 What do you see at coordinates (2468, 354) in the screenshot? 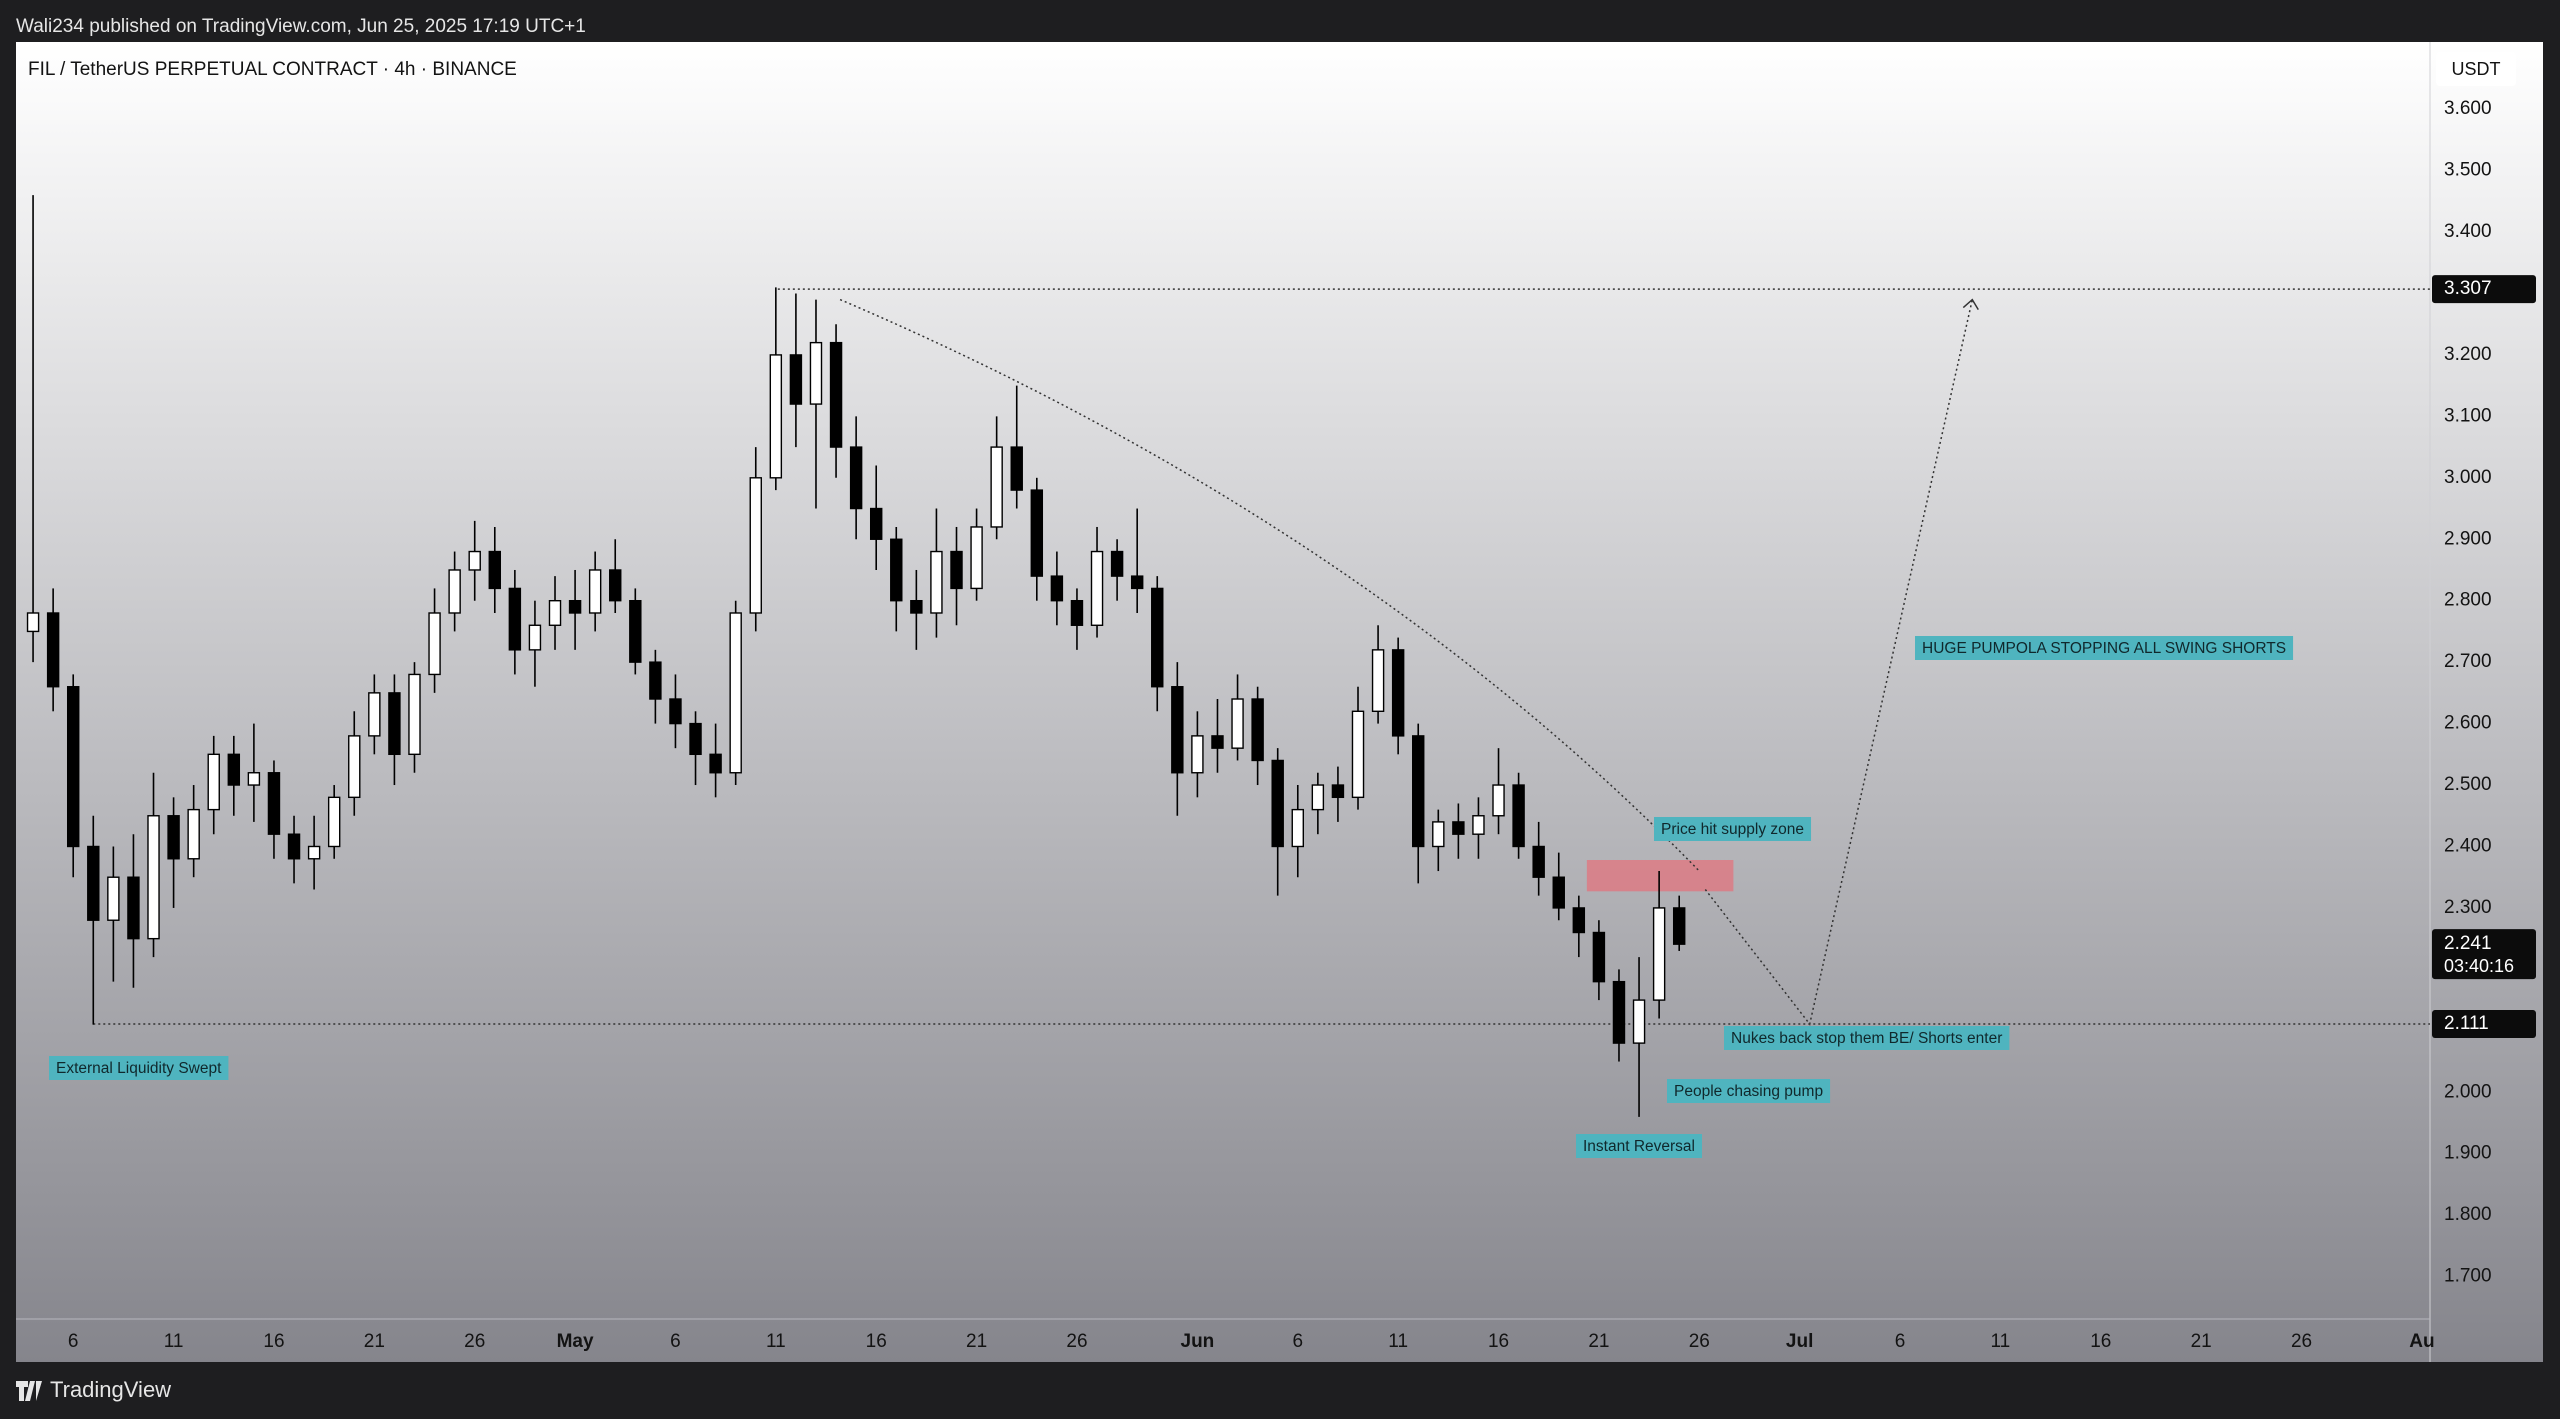
I see `y-tick-label: 3.200` at bounding box center [2468, 354].